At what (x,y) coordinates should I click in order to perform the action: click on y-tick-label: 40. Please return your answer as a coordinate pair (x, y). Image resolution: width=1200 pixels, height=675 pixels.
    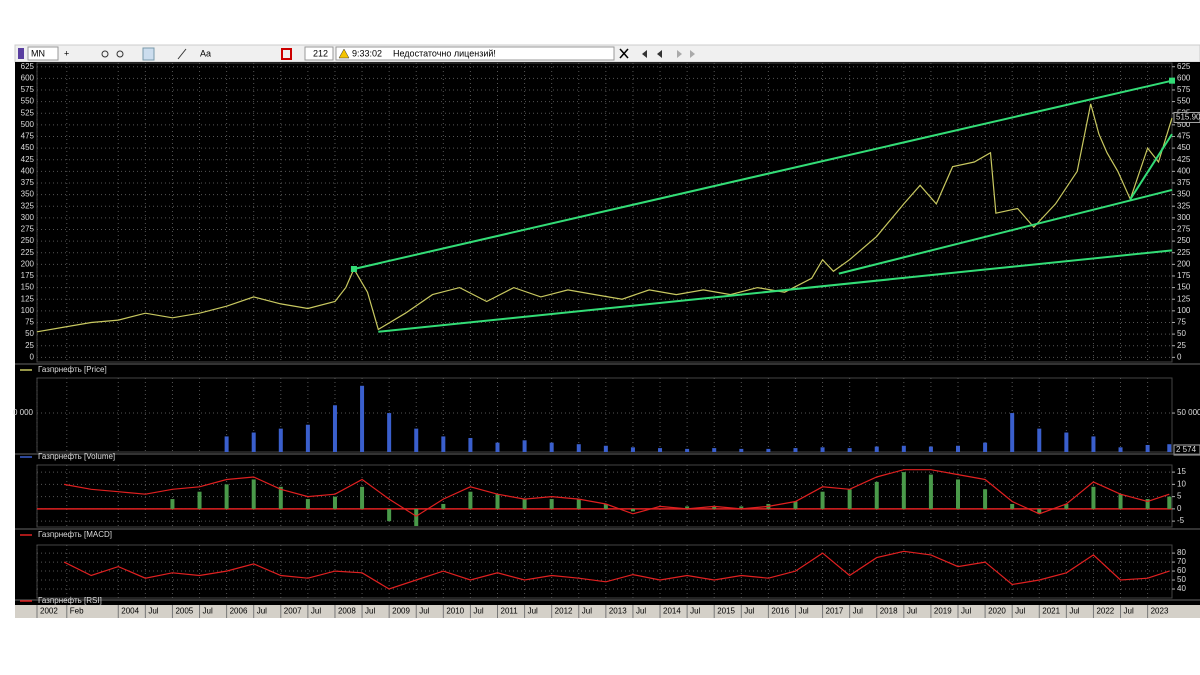
    Looking at the image, I should click on (1181, 588).